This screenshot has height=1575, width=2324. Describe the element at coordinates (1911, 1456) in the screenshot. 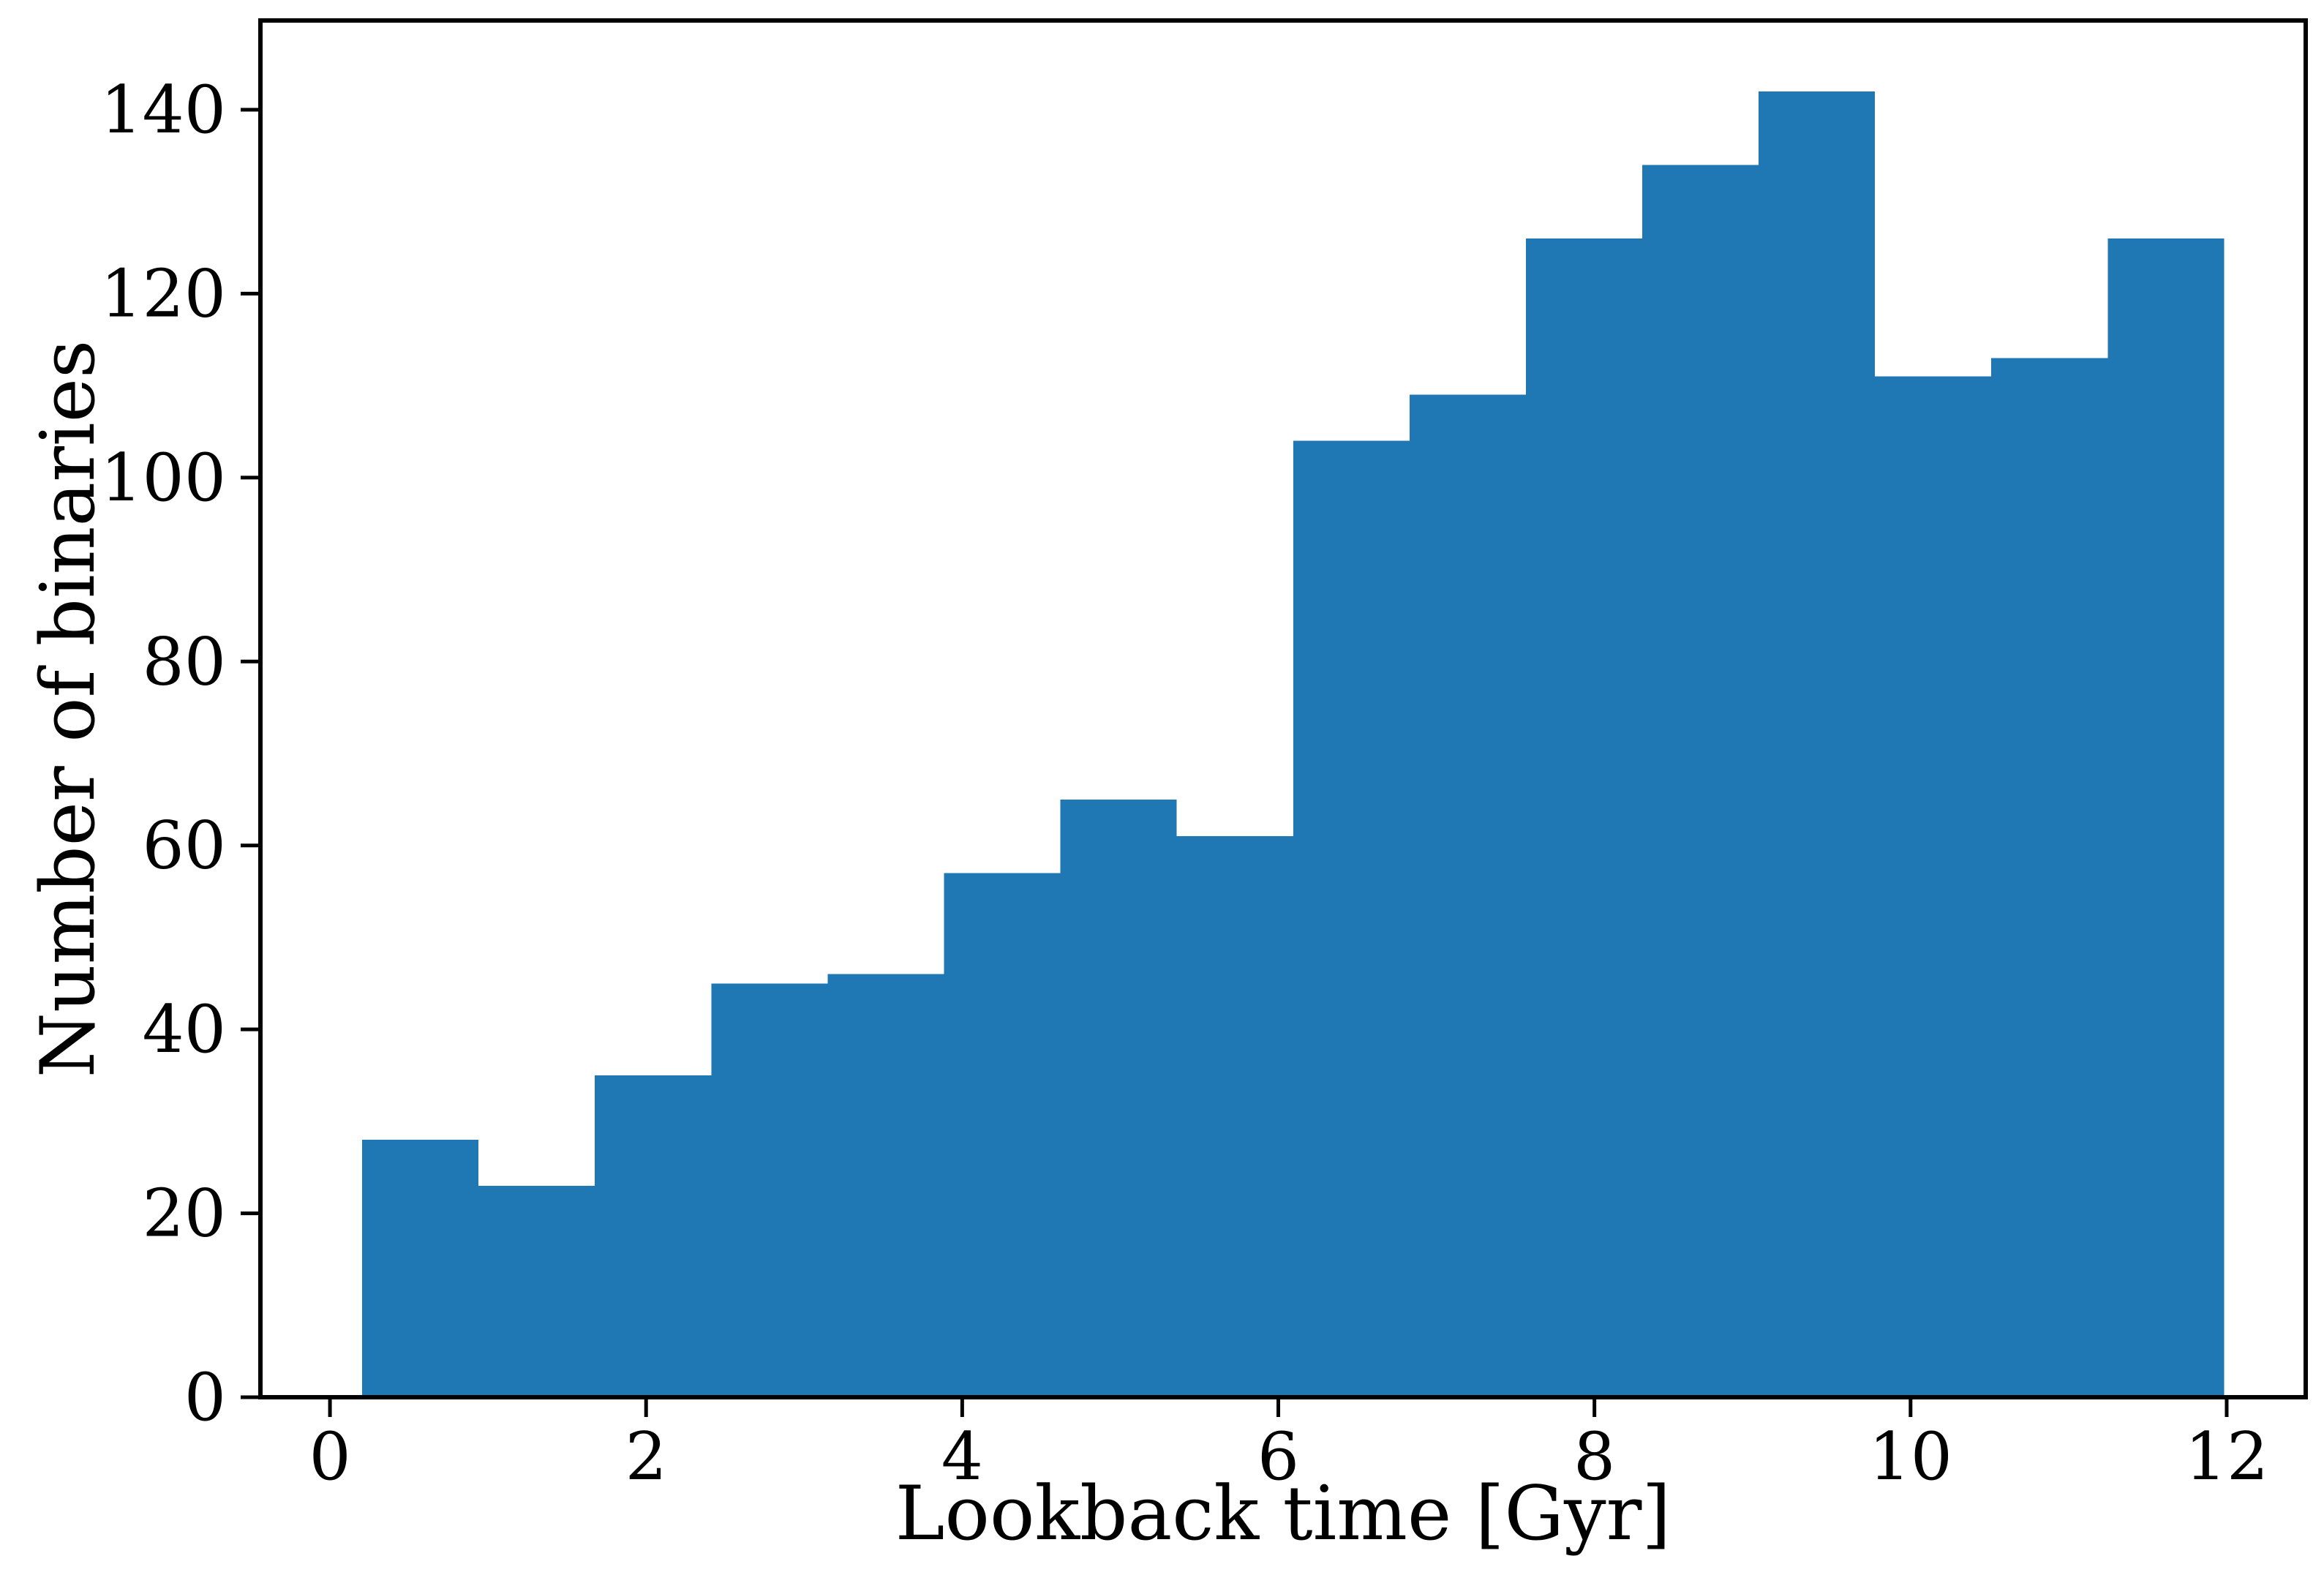

I see `x-tick-label: 10` at that location.